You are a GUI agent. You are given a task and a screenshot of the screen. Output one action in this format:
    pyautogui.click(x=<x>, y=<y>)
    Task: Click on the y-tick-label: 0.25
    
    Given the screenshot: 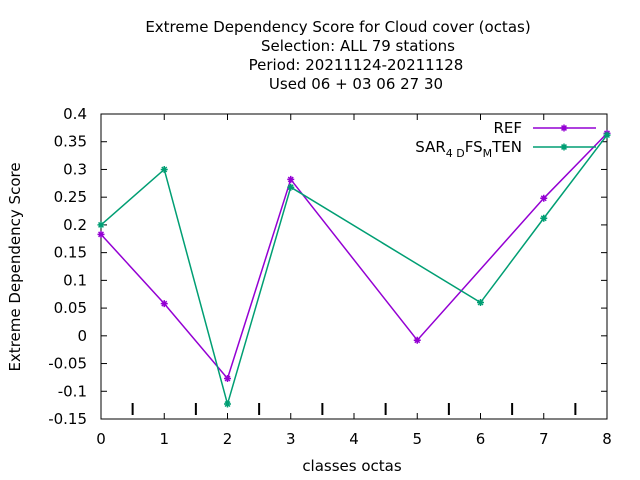 What is the action you would take?
    pyautogui.click(x=70, y=197)
    